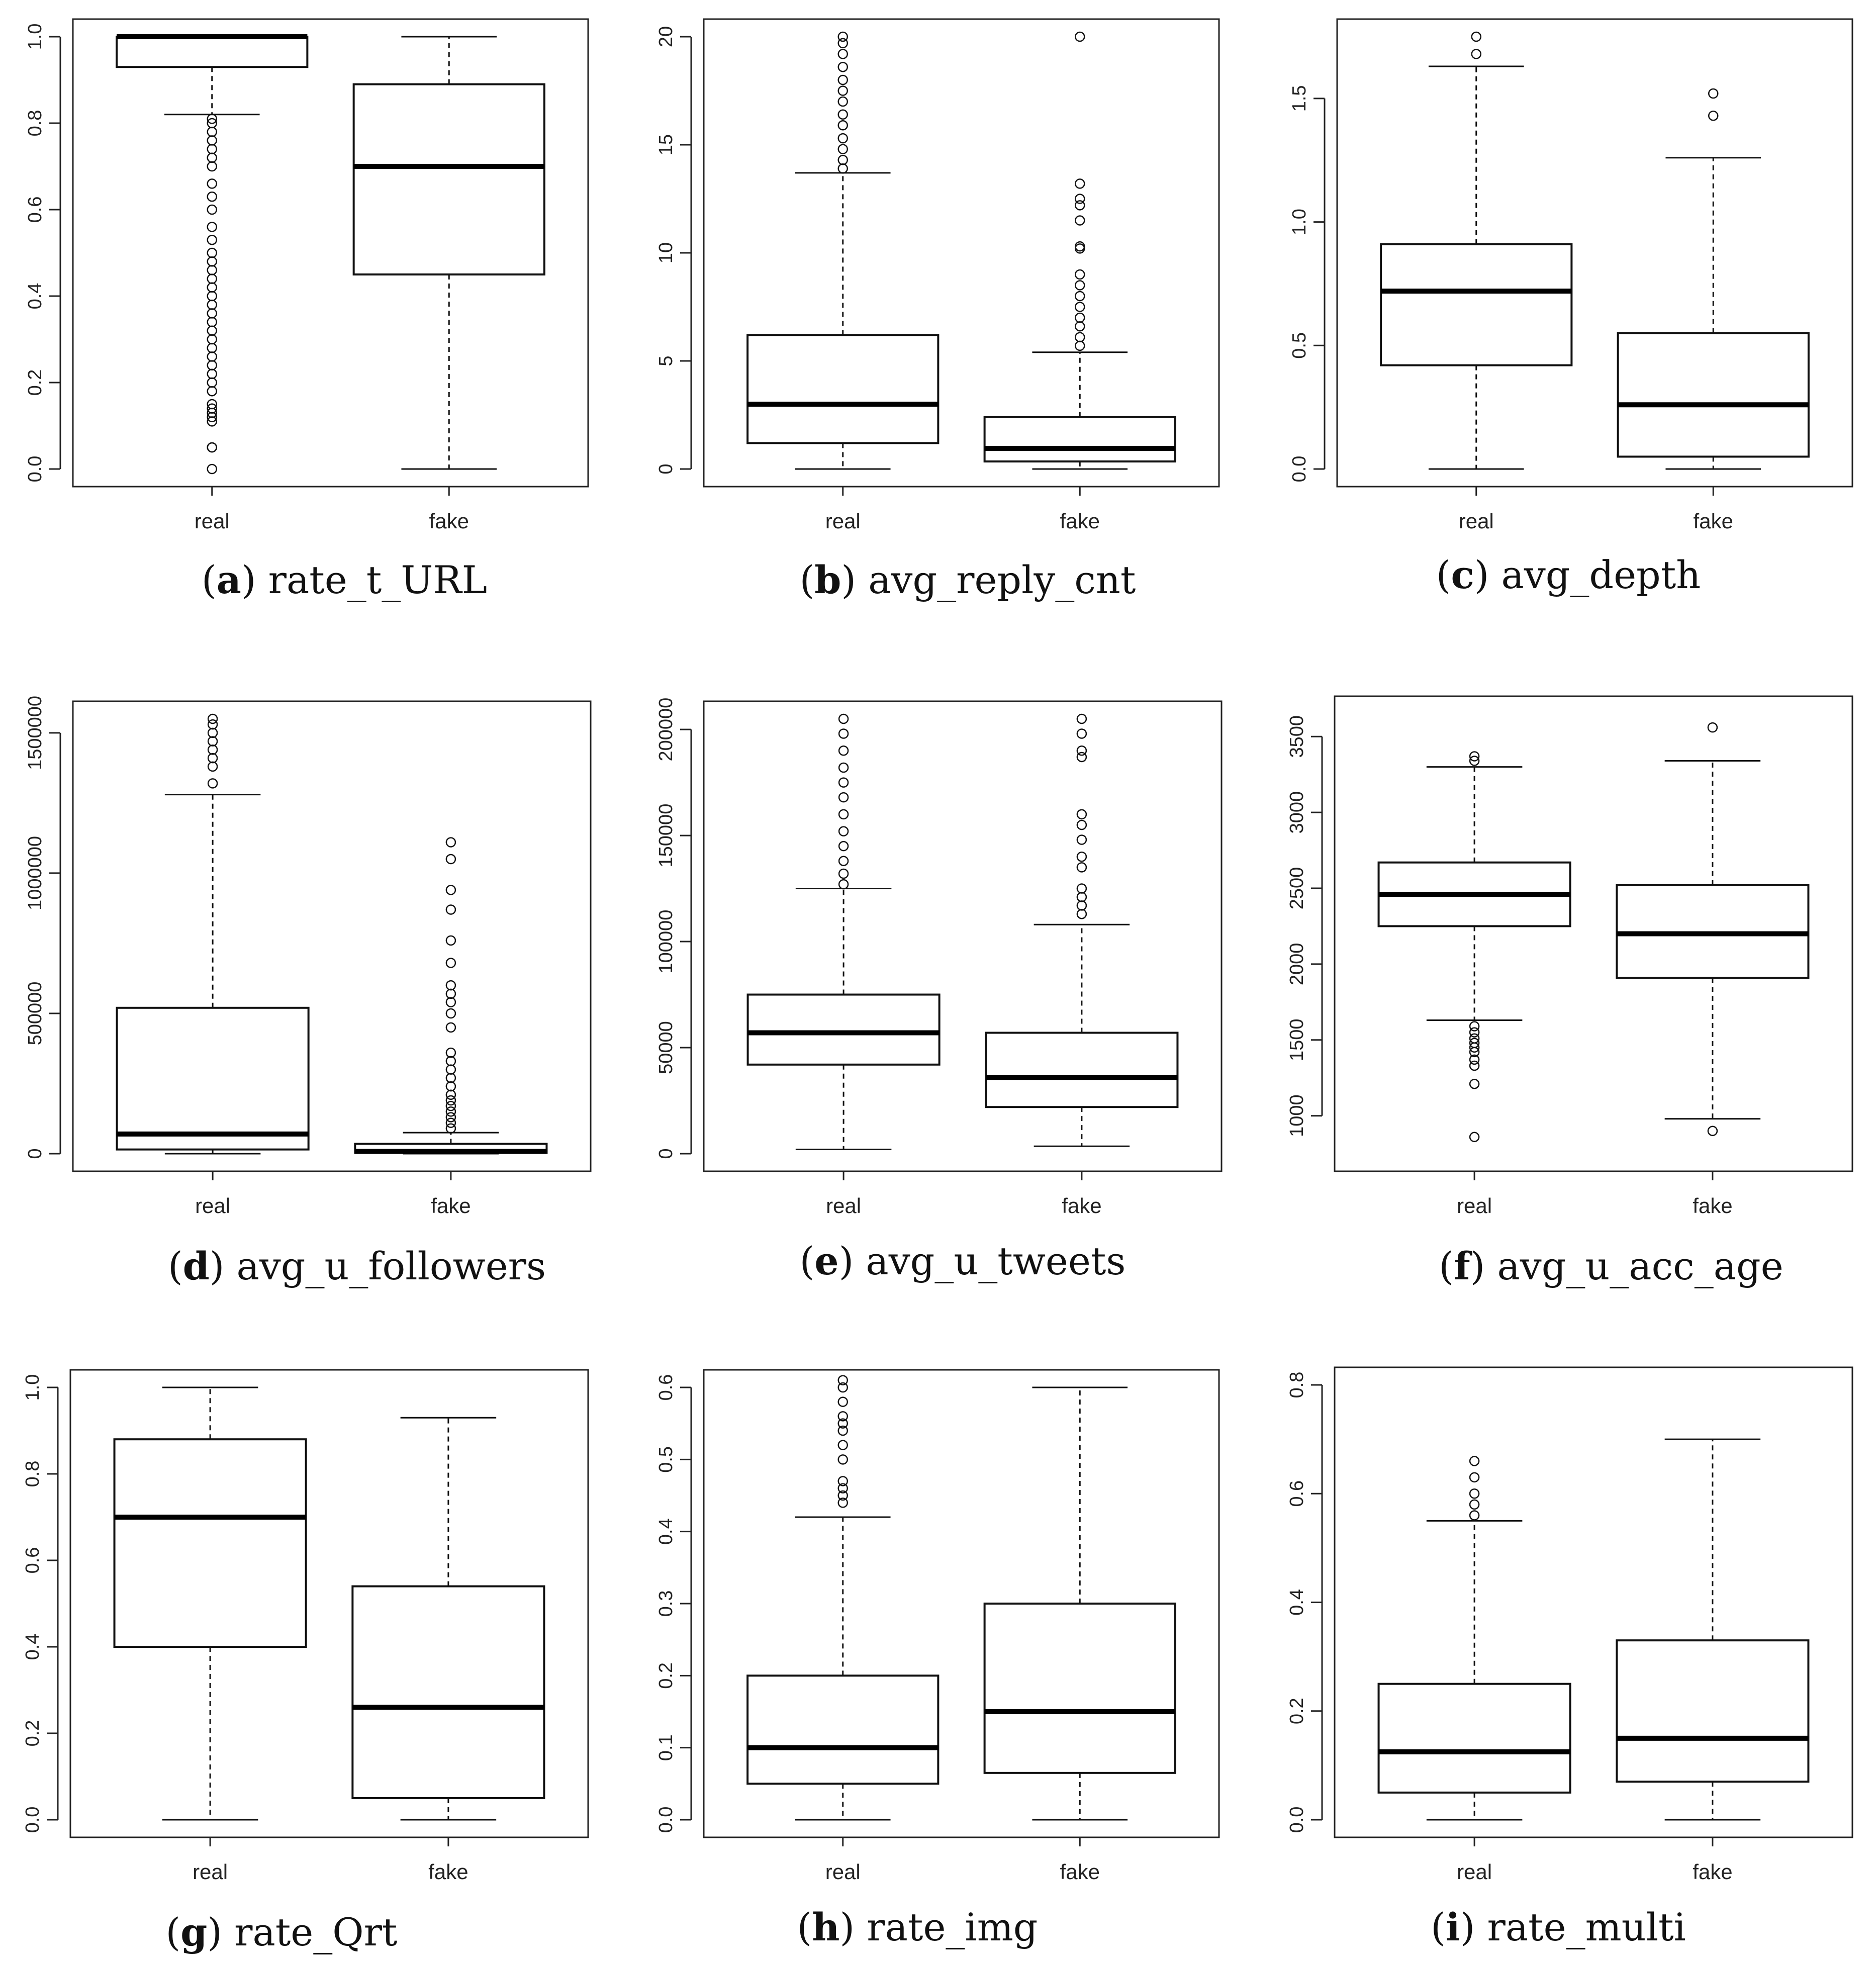 This screenshot has width=1876, height=1961. Describe the element at coordinates (1296, 1039) in the screenshot. I see `y-tick-label: 1500` at that location.